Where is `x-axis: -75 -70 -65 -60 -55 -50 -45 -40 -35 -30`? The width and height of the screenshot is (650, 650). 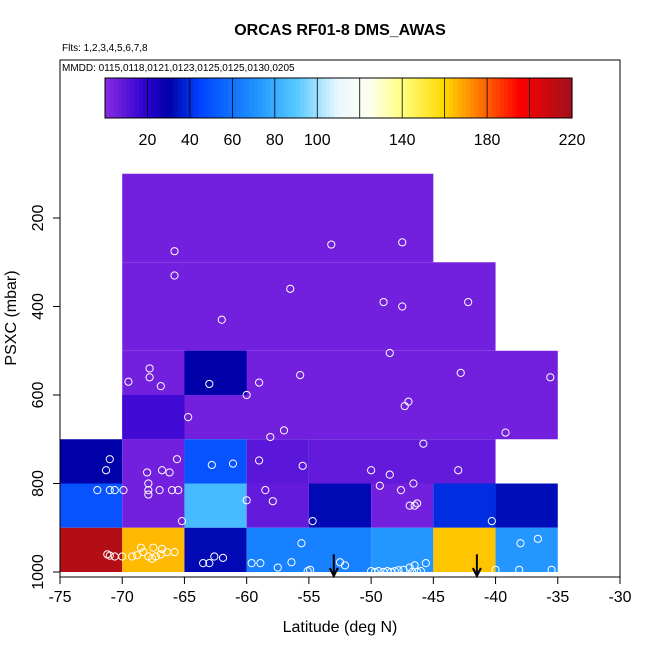 x-axis: -75 -70 -65 -60 -55 -50 -45 -40 -35 -30 is located at coordinates (340, 591).